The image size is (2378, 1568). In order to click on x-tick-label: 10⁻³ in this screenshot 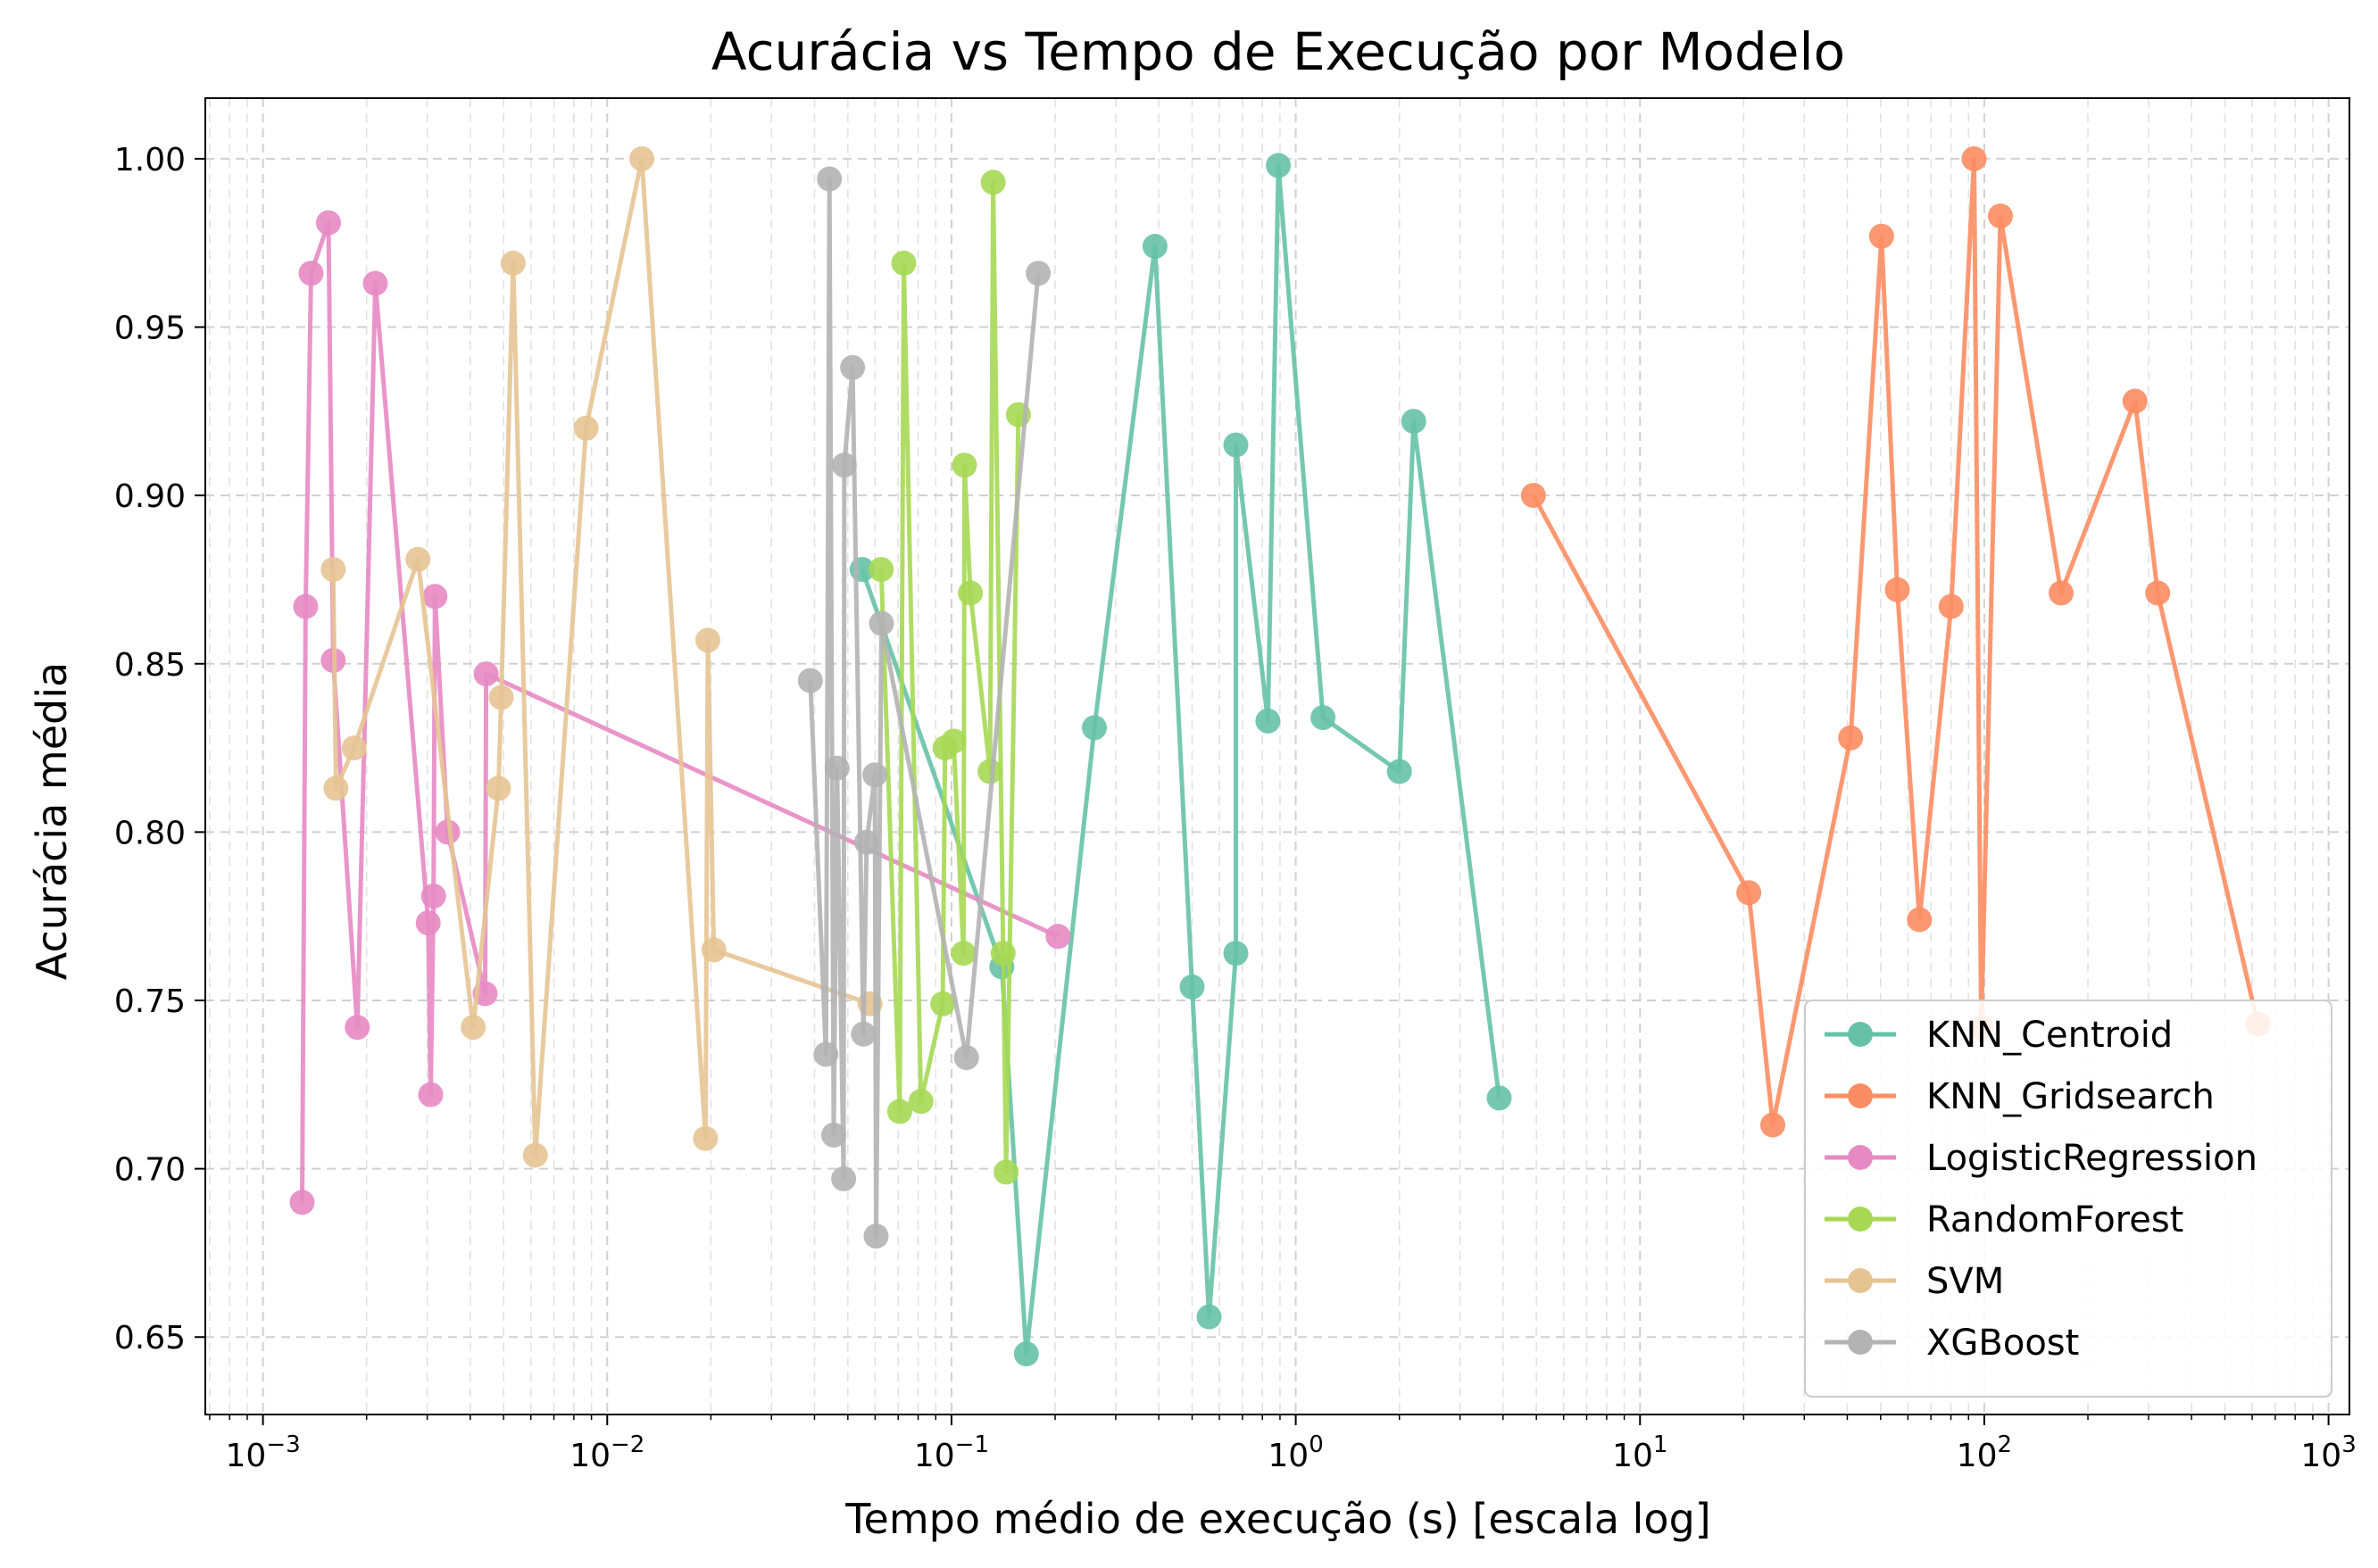, I will do `click(263, 1452)`.